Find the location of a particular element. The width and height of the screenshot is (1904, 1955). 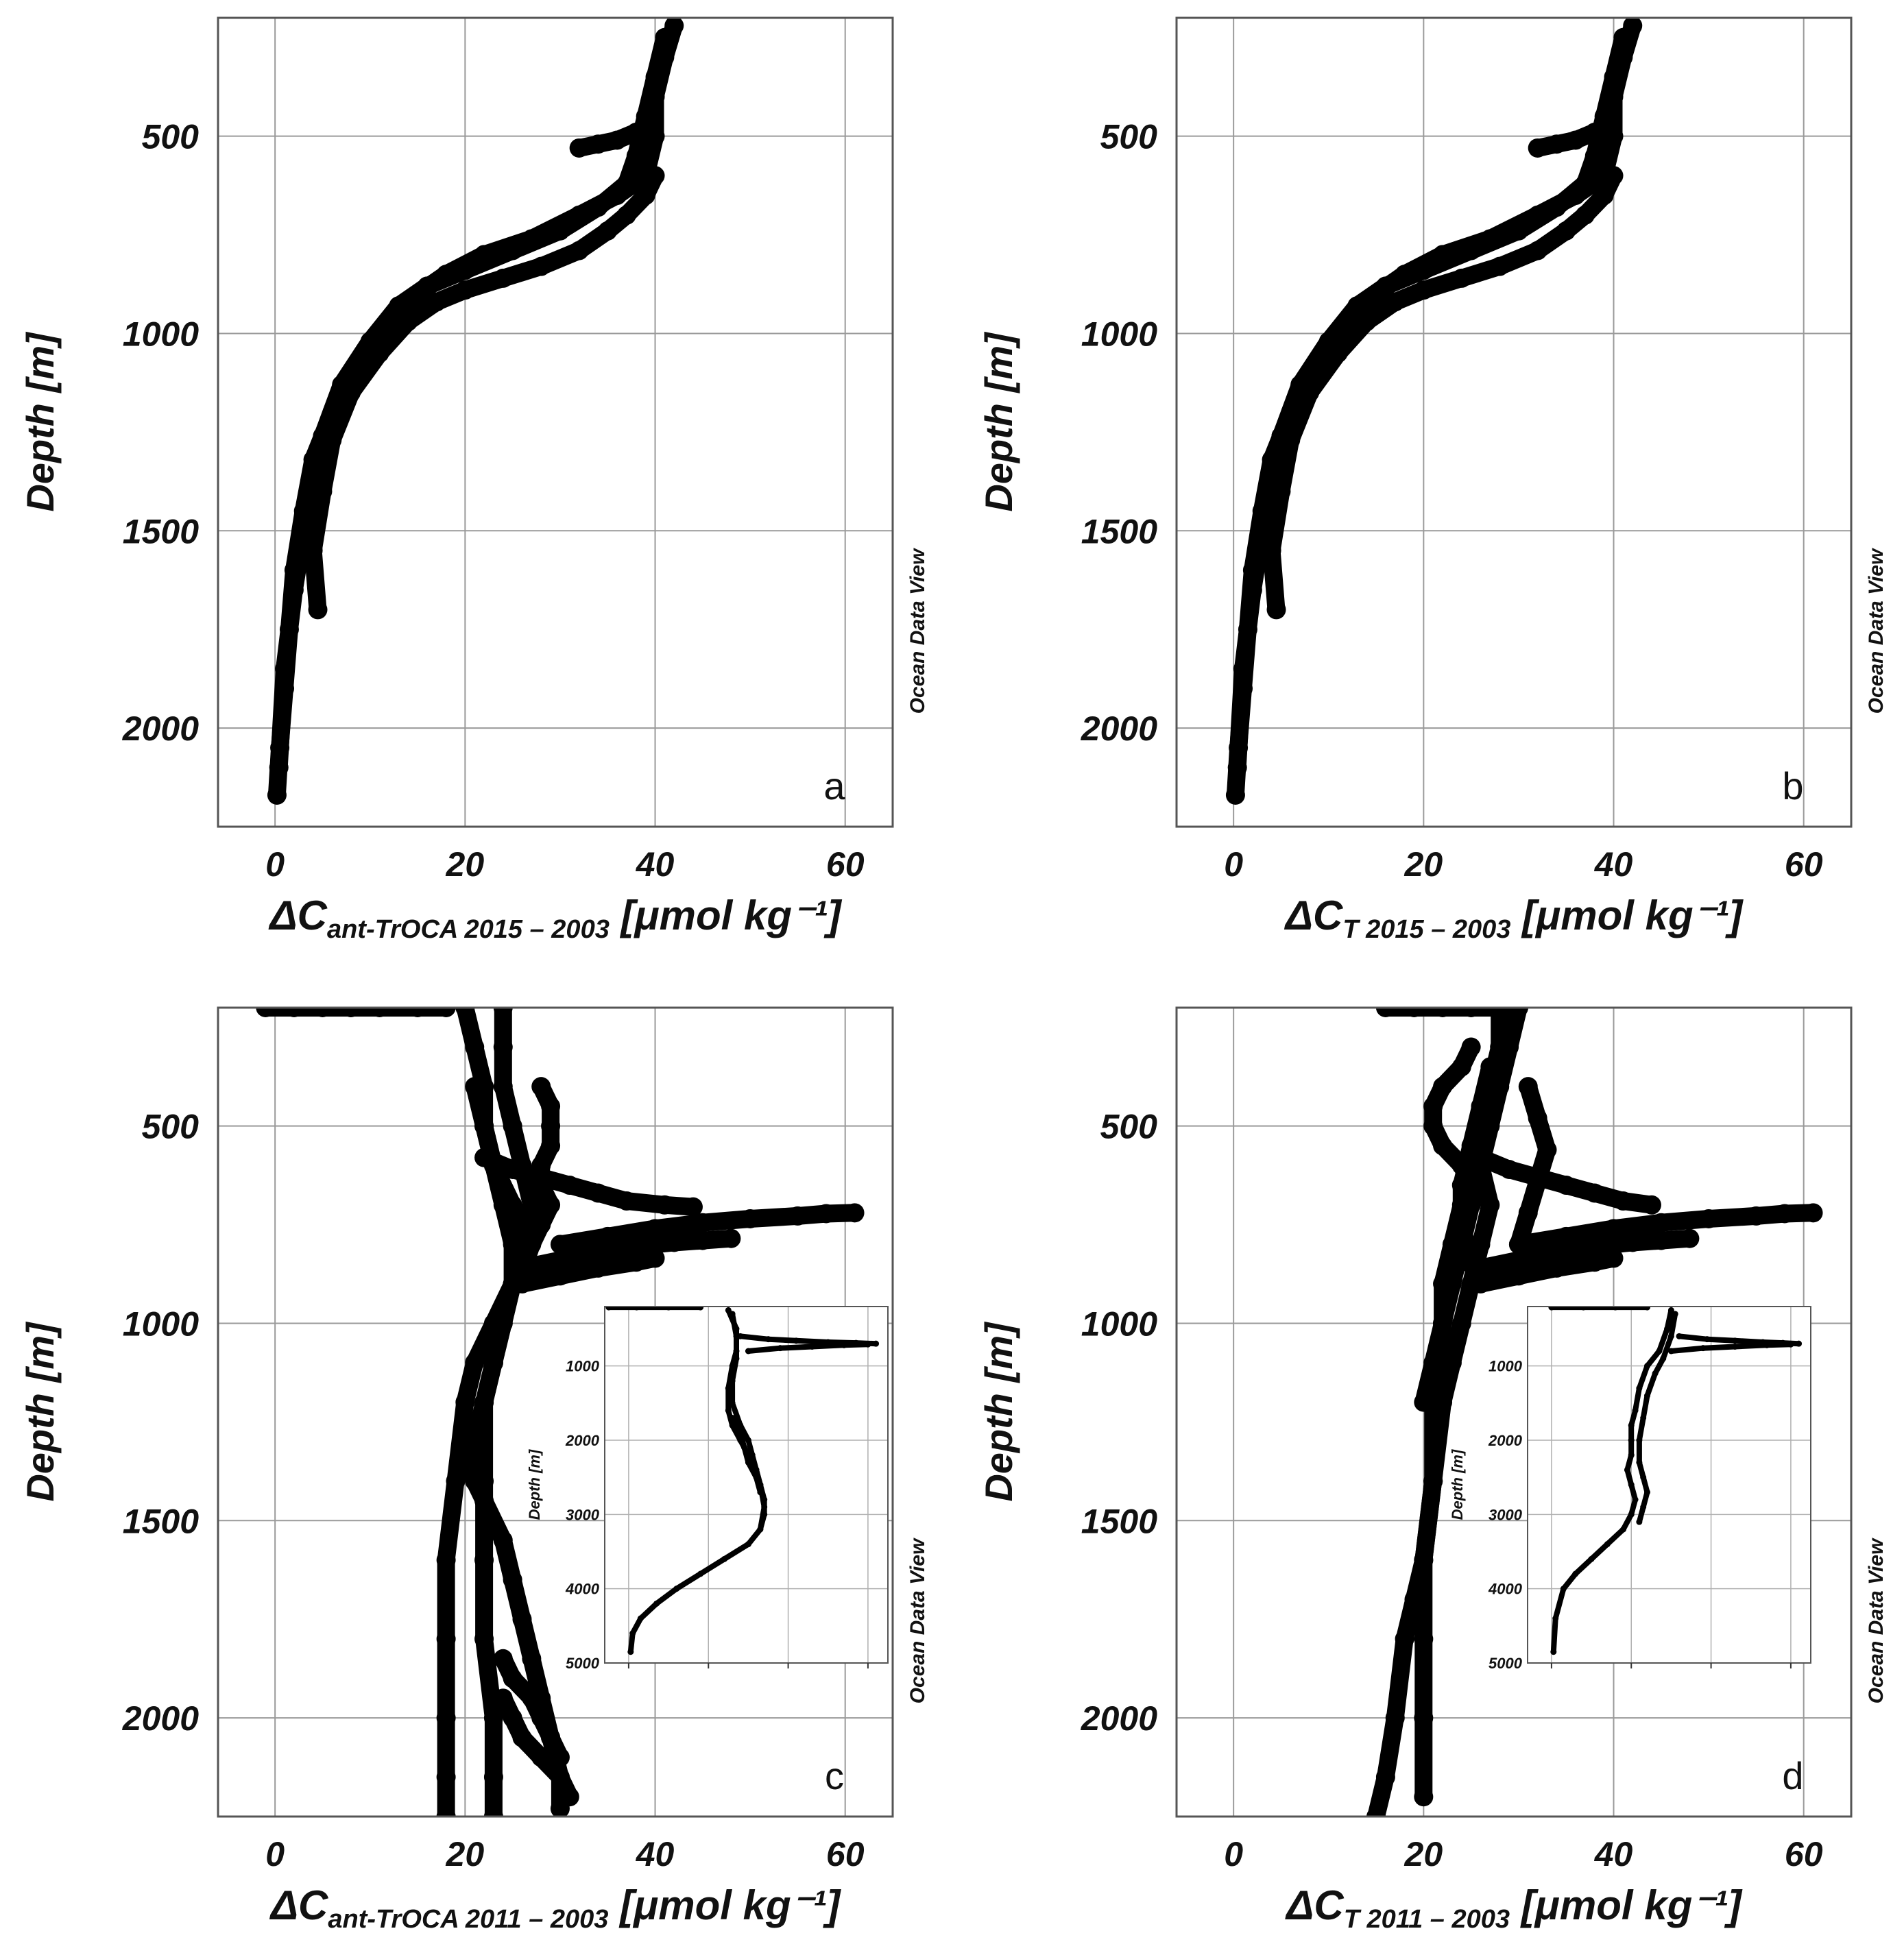

x-tick-label: 60 is located at coordinates (1804, 864).